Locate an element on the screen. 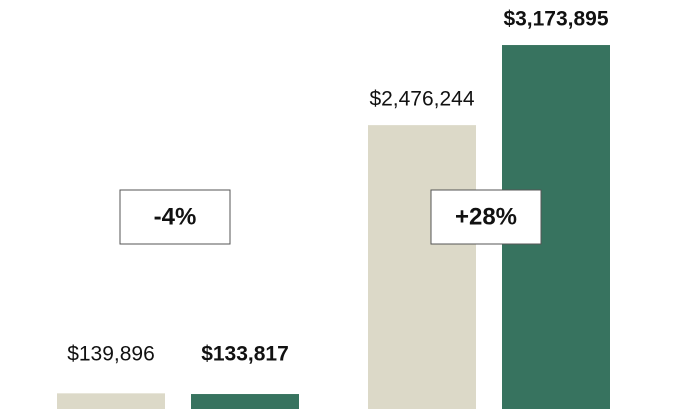  value-label: $2,476,244 is located at coordinates (421, 99).